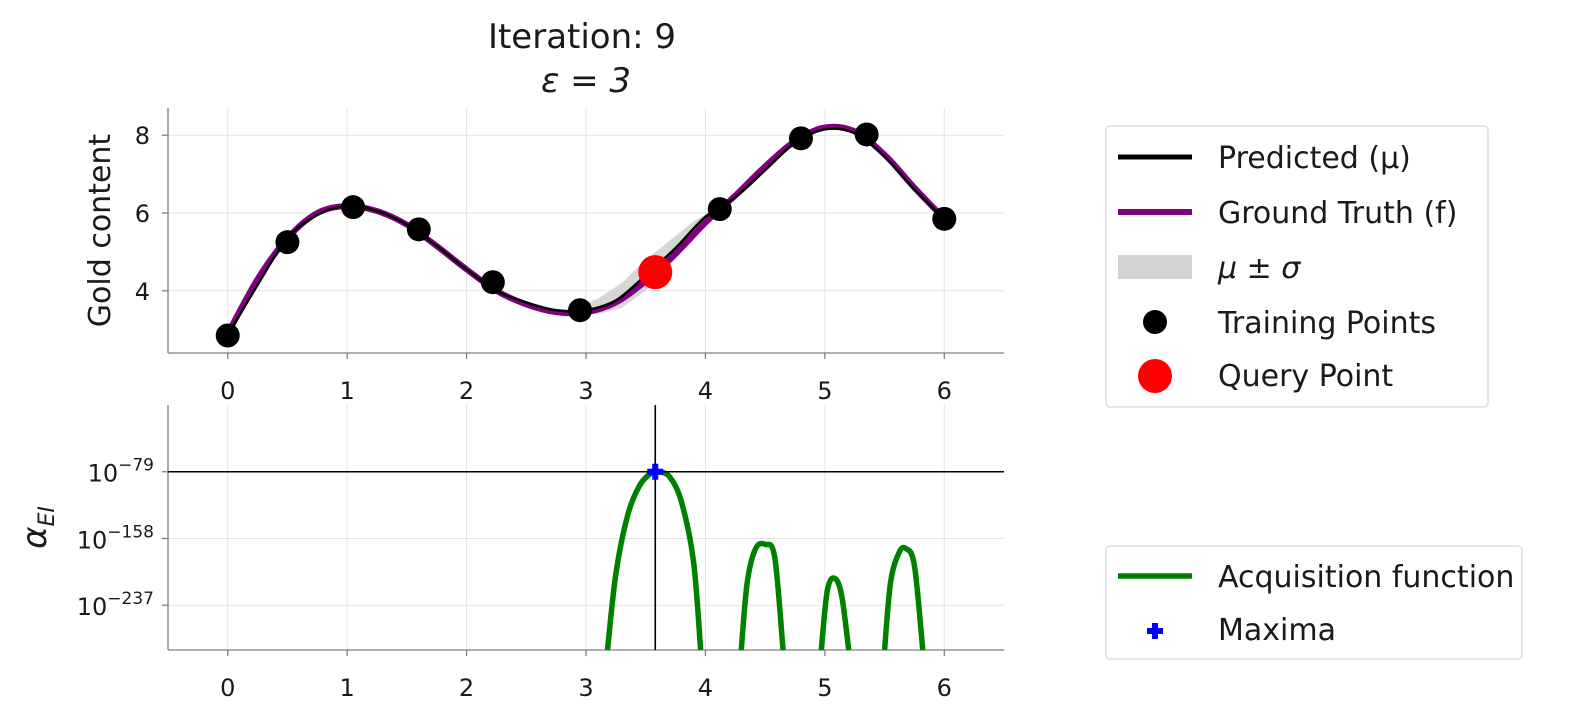 This screenshot has width=1569, height=721. What do you see at coordinates (130, 599) in the screenshot?
I see `y-tick-exponent: −237` at bounding box center [130, 599].